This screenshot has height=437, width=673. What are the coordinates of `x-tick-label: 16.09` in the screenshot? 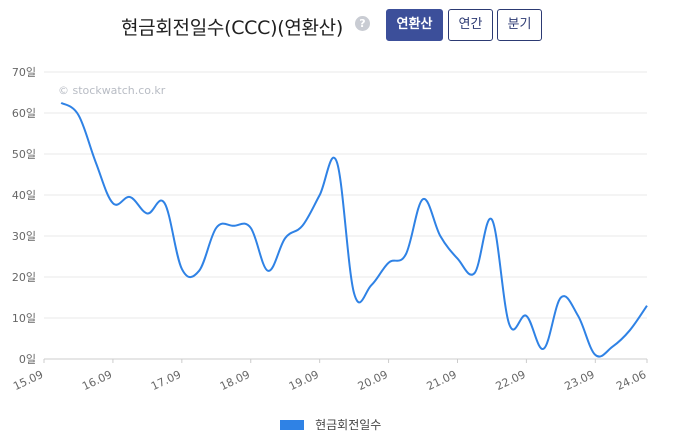 It's located at (97, 380).